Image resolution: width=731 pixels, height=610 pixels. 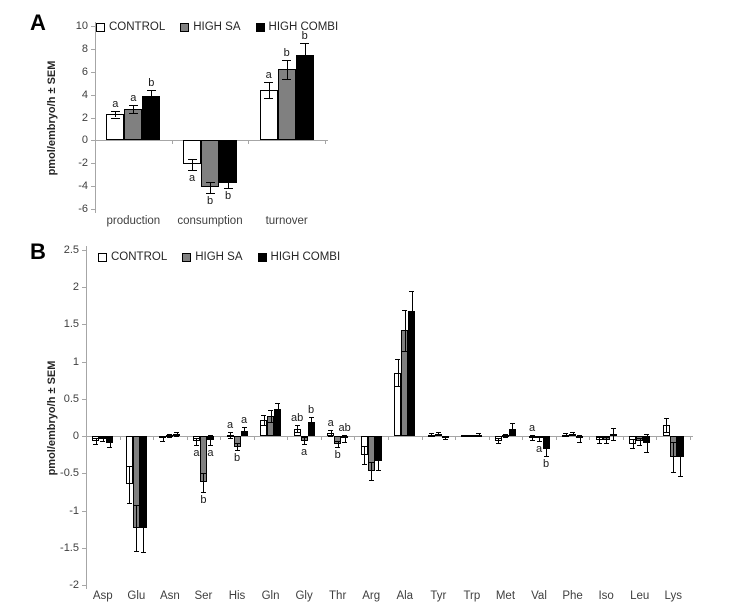 I want to click on legend-item: HIGH SA, so click(x=210, y=27).